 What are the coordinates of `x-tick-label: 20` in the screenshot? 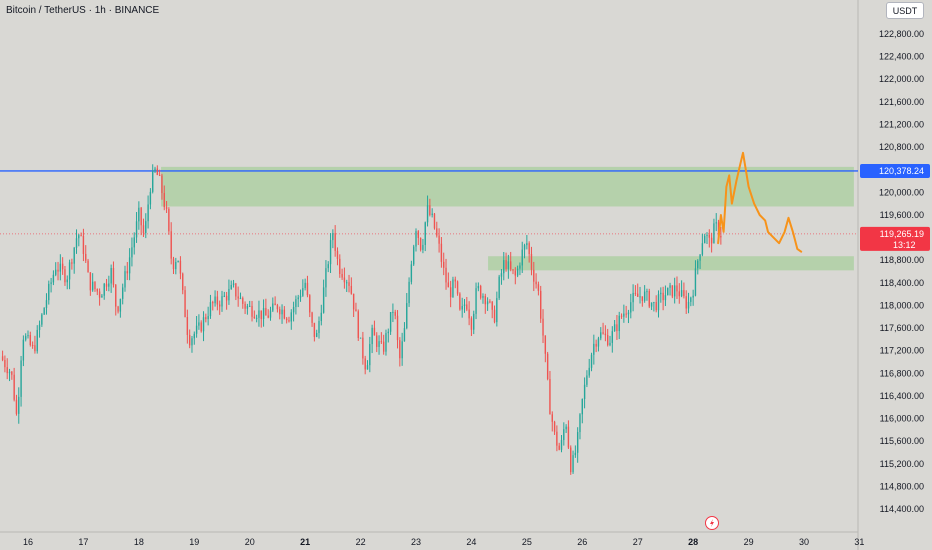 It's located at (250, 542).